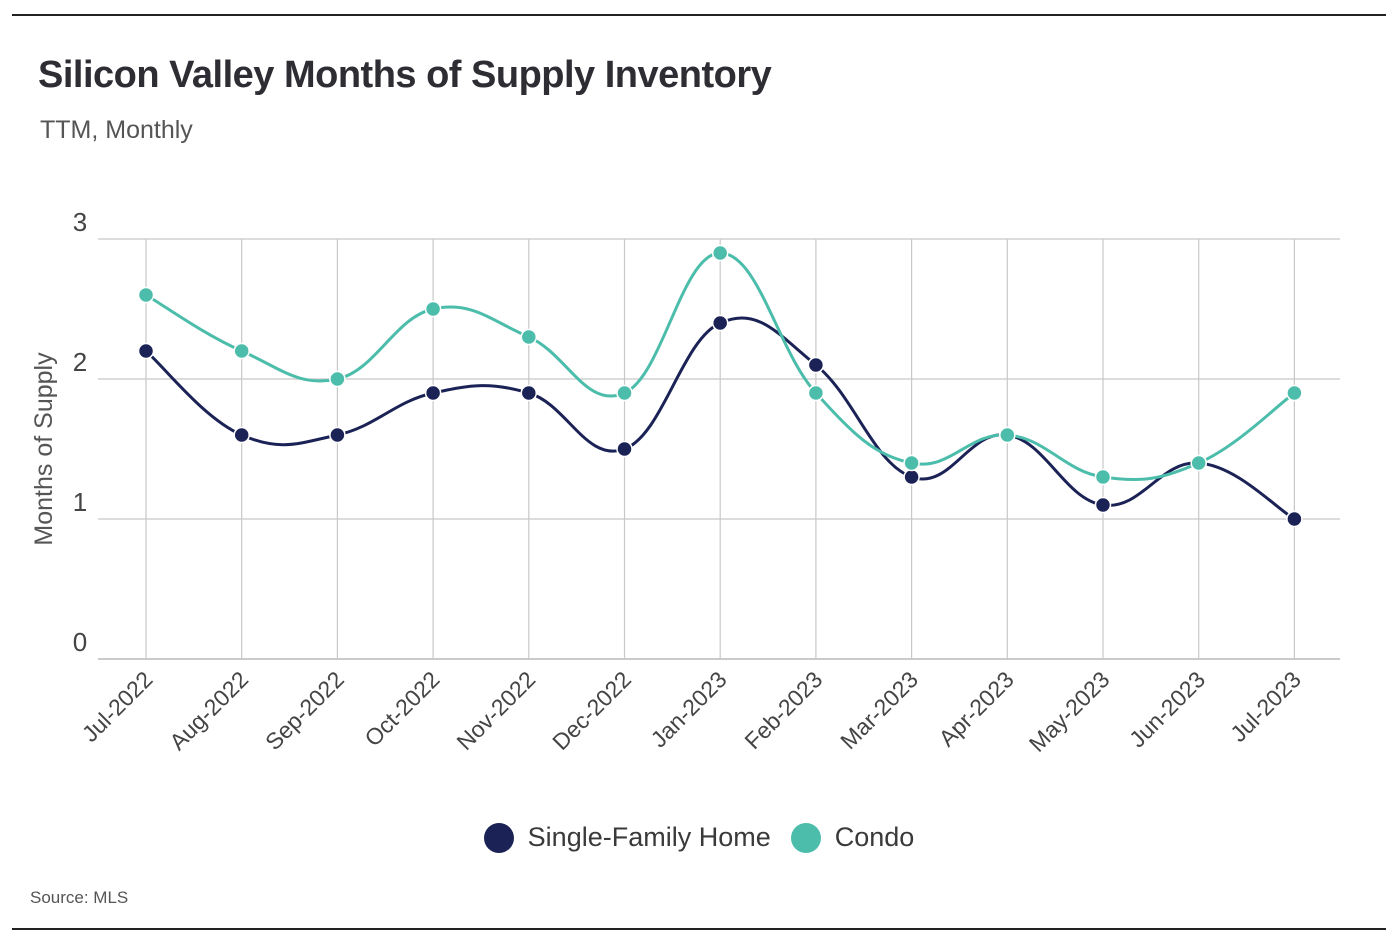 Image resolution: width=1398 pixels, height=948 pixels. I want to click on x-tick-label-5: Dec-2022, so click(591, 710).